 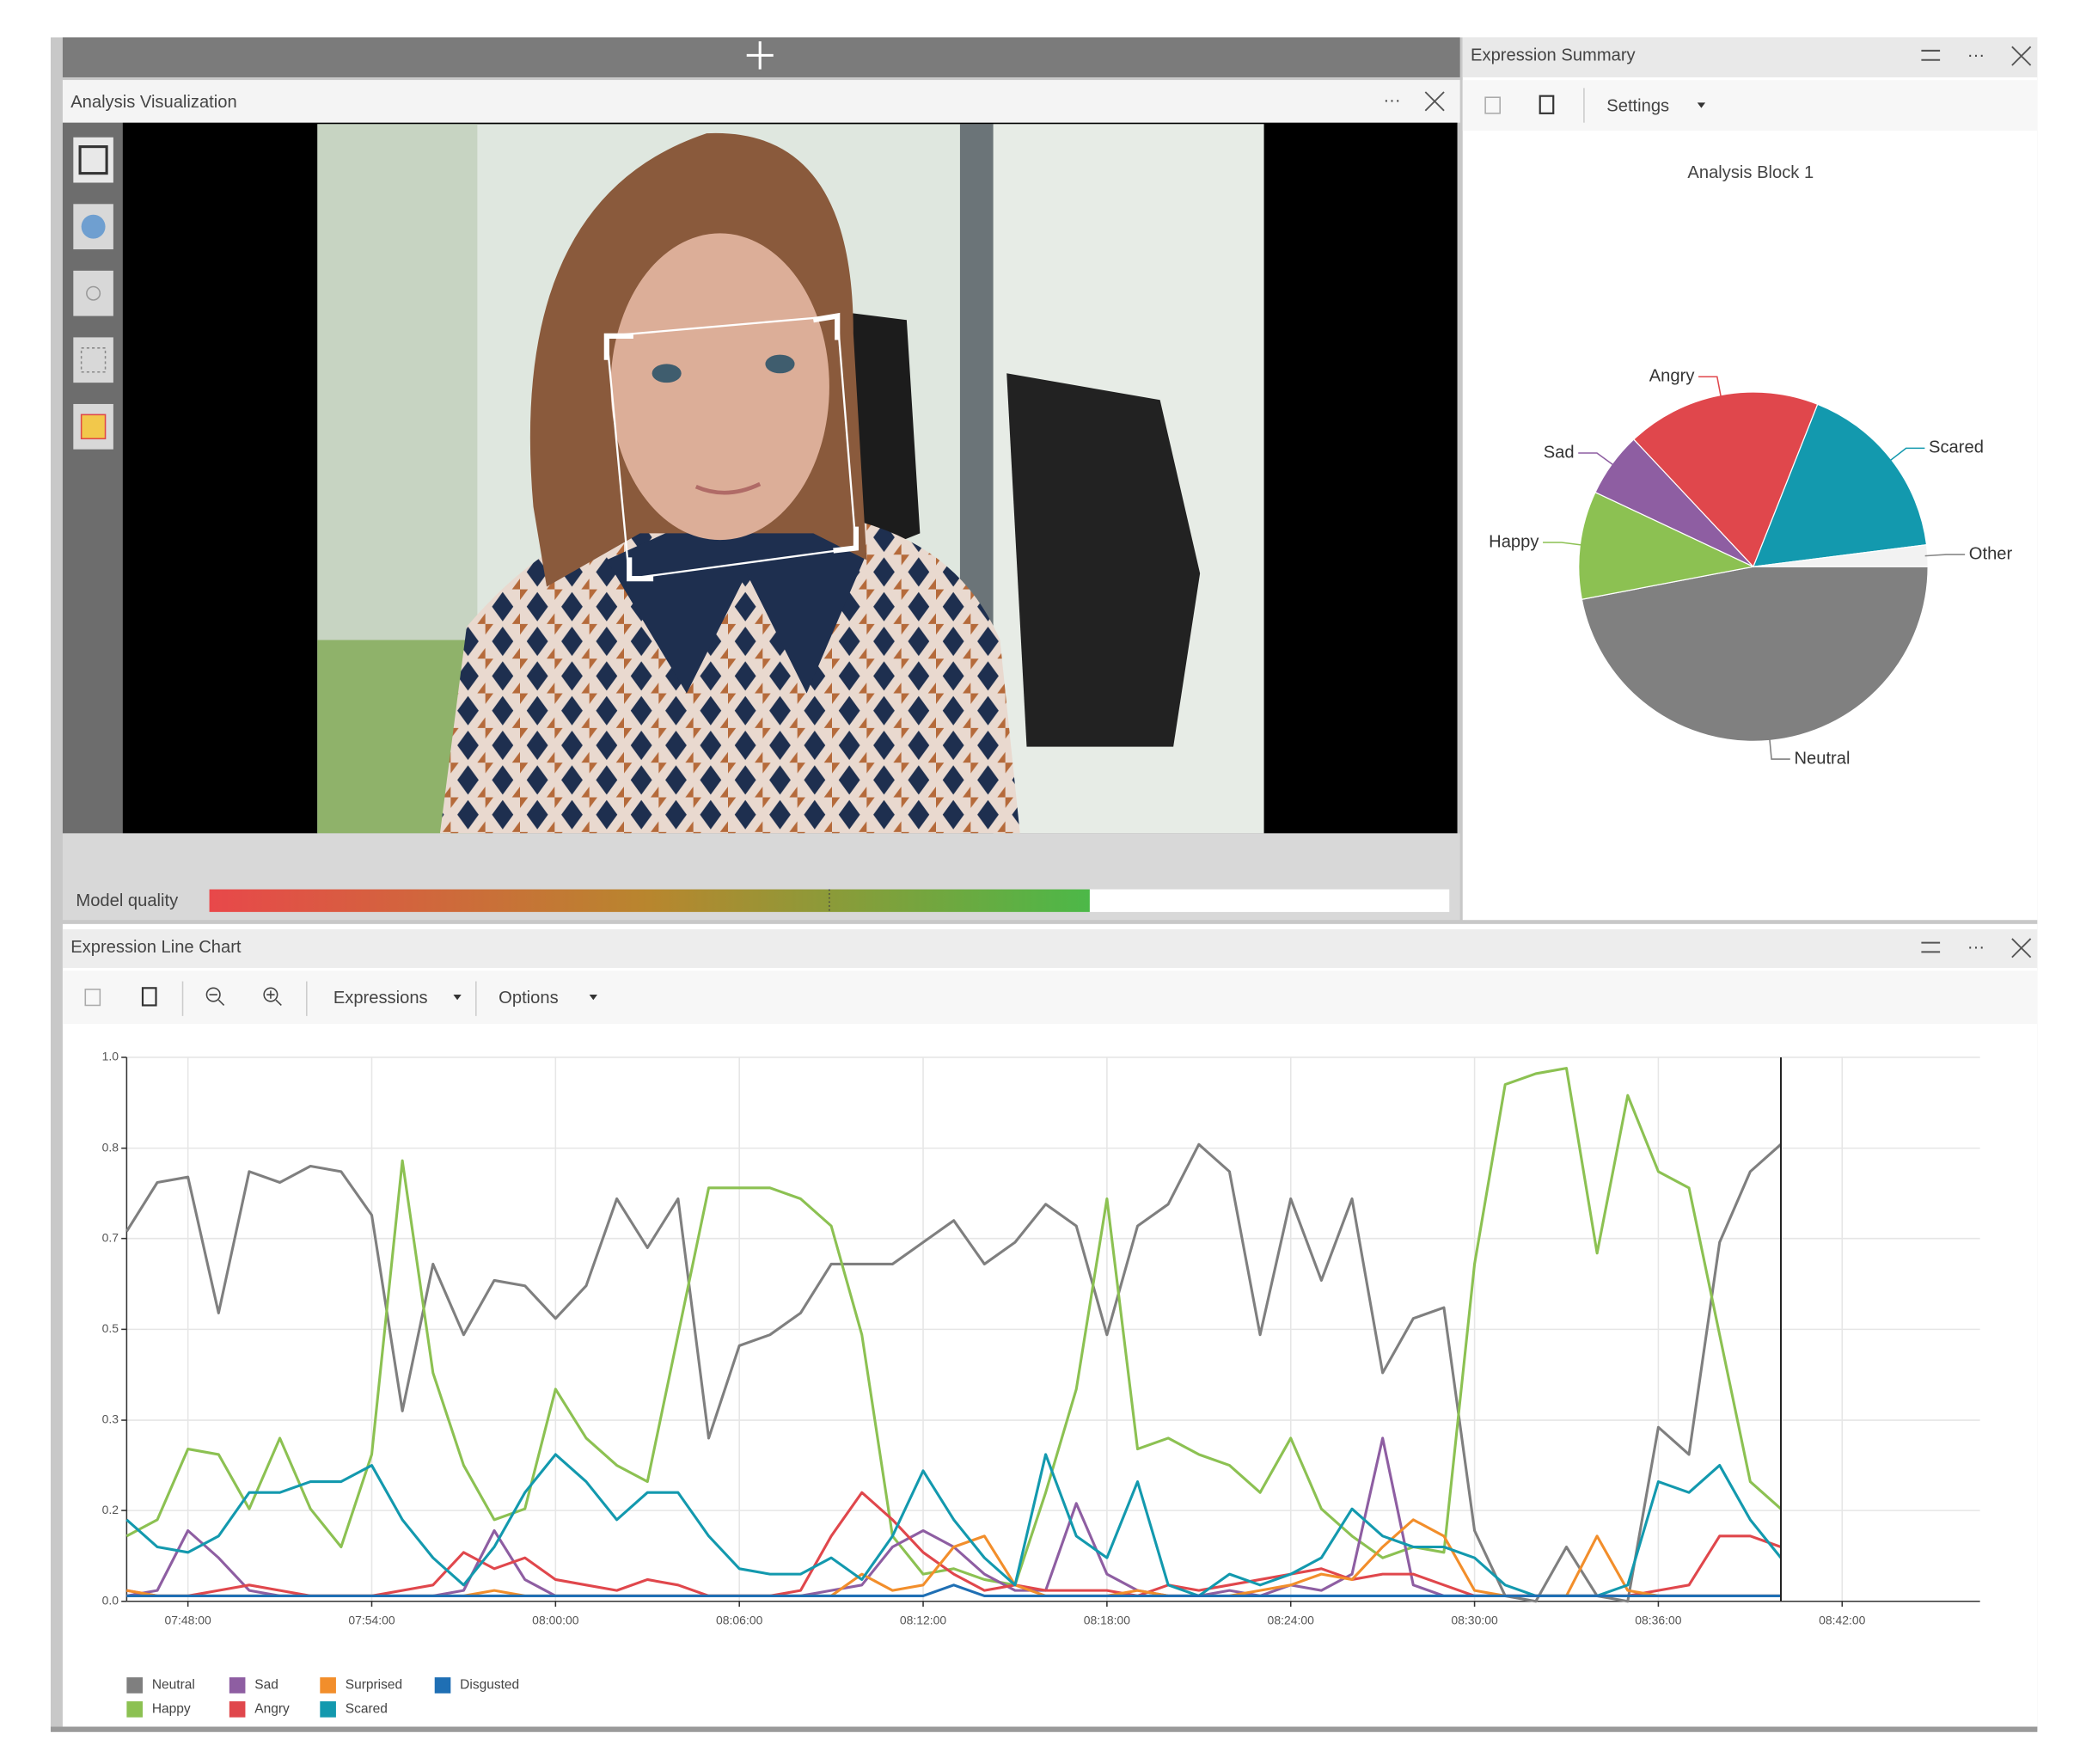 What do you see at coordinates (732, 447) in the screenshot?
I see `face-box-outline` at bounding box center [732, 447].